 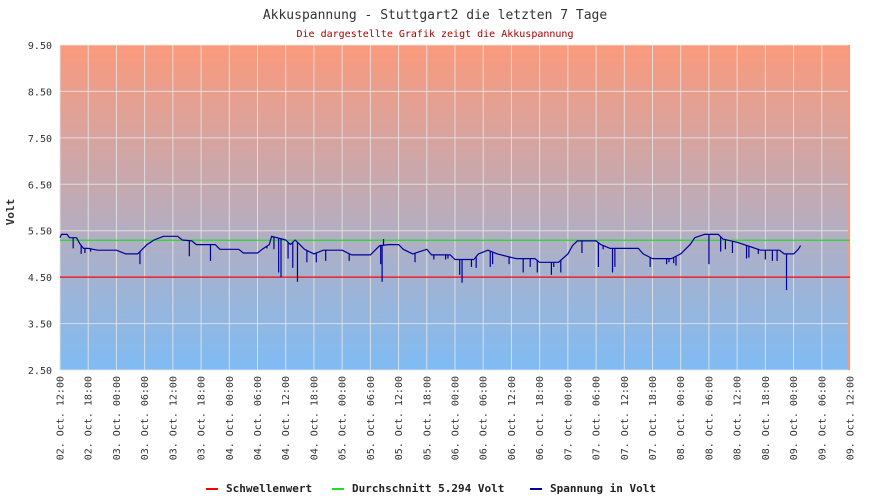 I want to click on legend-item-threshold: Schwellenwert, so click(x=259, y=488).